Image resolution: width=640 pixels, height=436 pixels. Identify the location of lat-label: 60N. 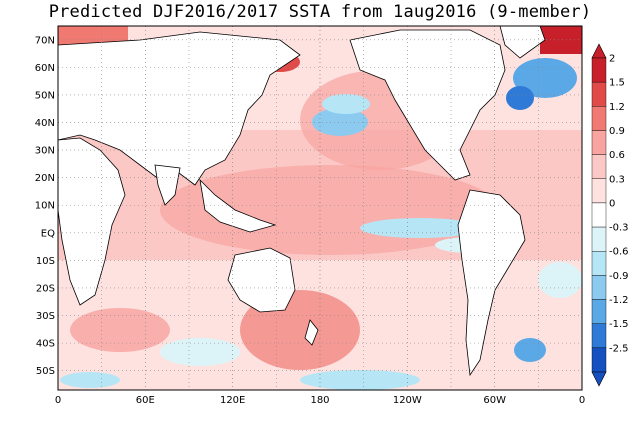
(45, 68).